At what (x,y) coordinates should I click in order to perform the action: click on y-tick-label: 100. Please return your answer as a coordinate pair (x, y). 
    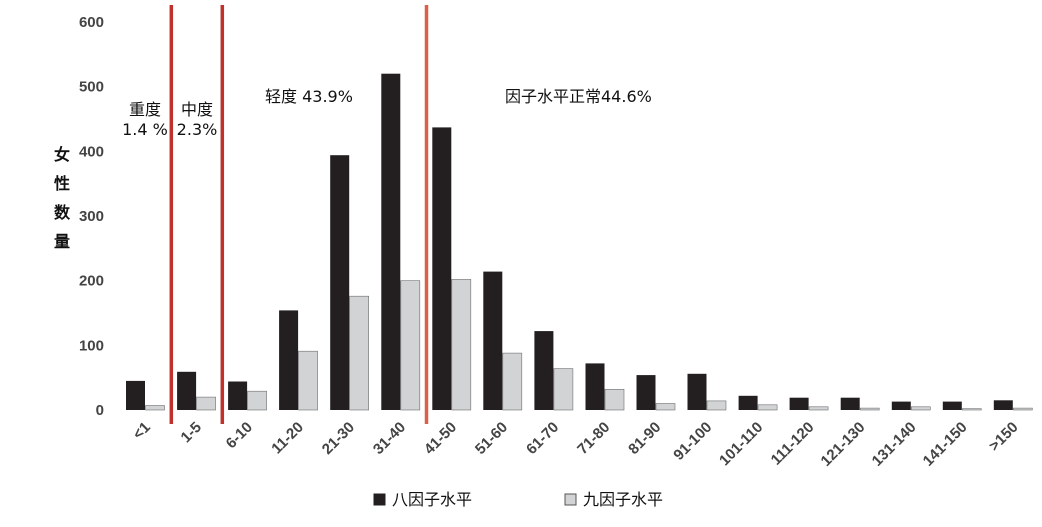
    Looking at the image, I should click on (91, 345).